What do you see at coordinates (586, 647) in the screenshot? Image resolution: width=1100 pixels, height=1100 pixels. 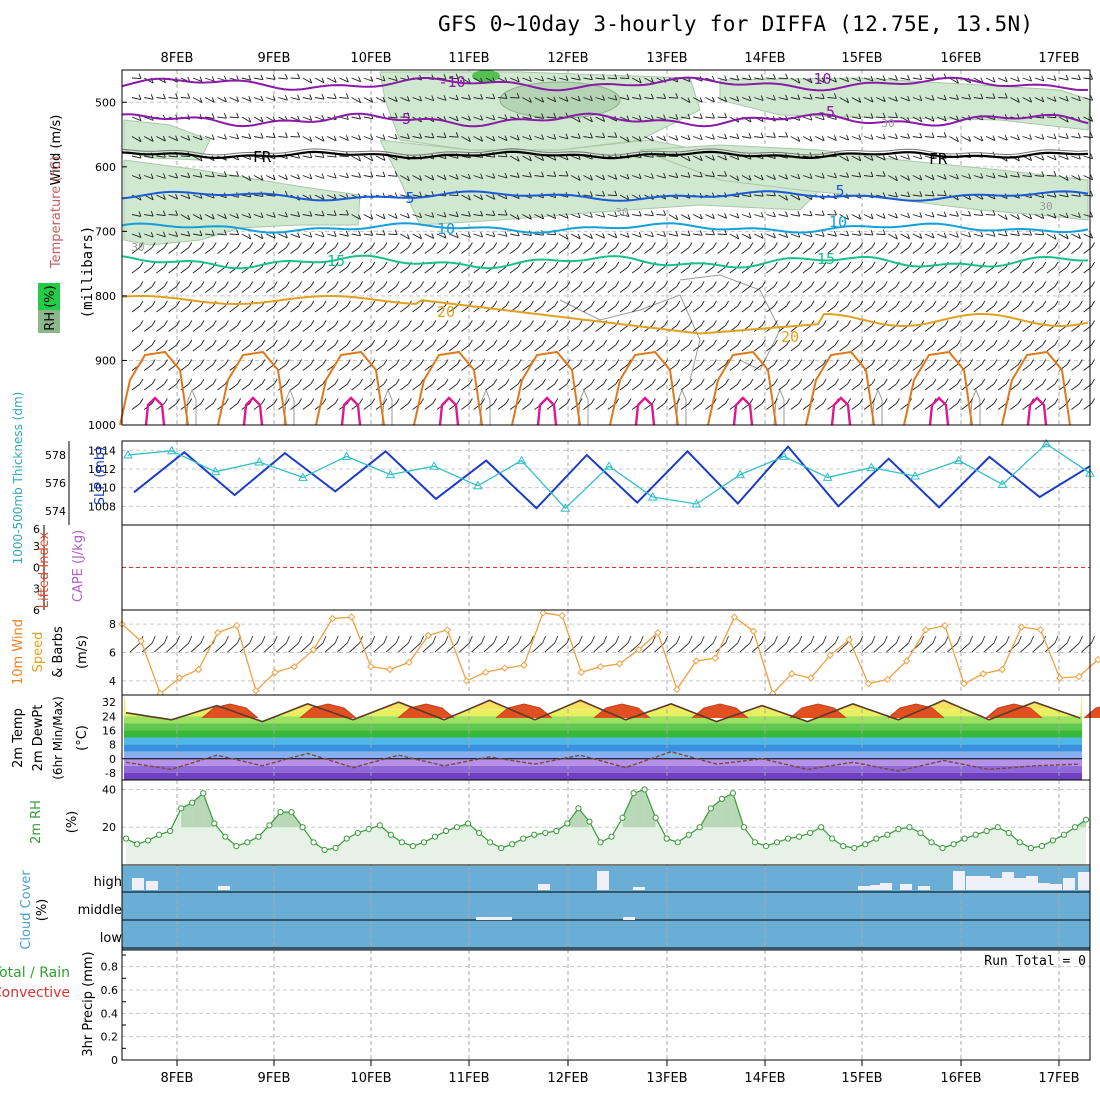 I see `wind10m-barb` at bounding box center [586, 647].